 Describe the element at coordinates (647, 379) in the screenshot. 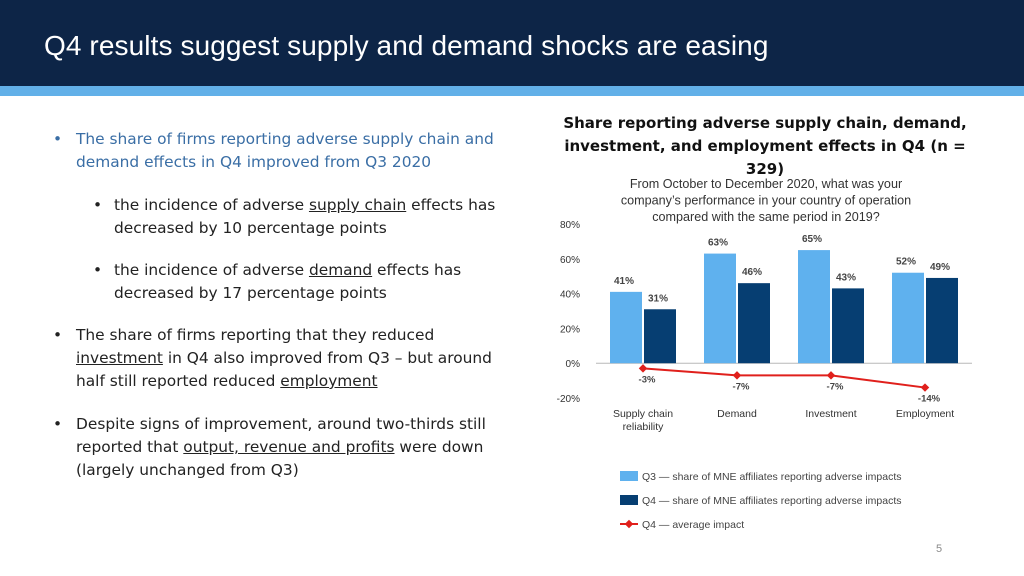

I see `data-label-line: -3%` at that location.